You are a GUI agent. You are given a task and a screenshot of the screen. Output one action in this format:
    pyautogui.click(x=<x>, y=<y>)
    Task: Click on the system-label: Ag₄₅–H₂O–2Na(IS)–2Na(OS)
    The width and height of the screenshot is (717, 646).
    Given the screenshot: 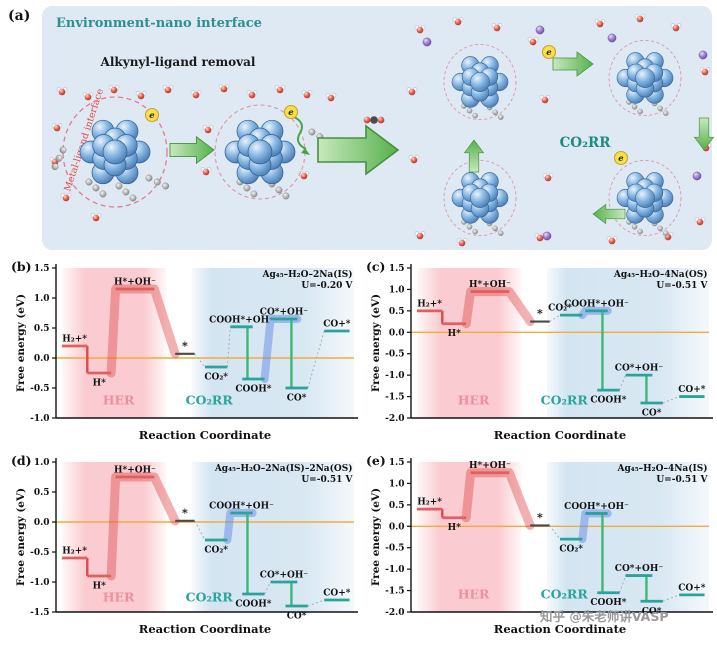 What is the action you would take?
    pyautogui.click(x=283, y=468)
    